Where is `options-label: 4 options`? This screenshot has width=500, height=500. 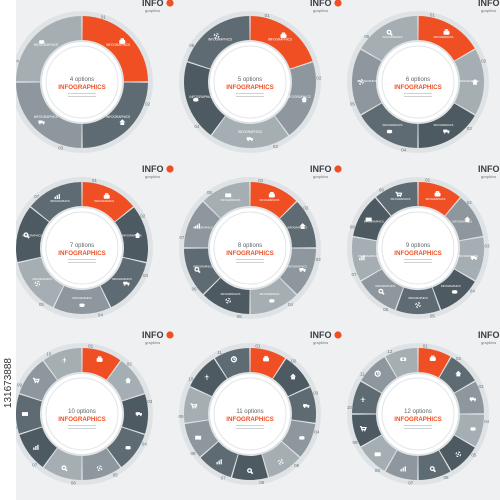
options-label: 4 options is located at coordinates (82, 80).